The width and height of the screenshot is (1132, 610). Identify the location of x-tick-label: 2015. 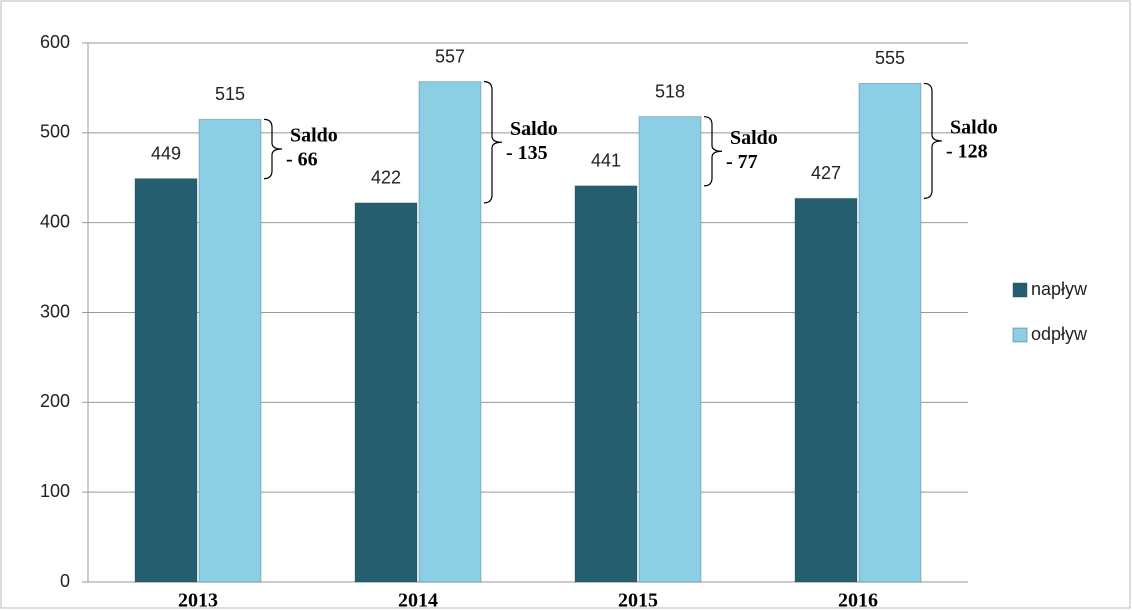
(638, 600).